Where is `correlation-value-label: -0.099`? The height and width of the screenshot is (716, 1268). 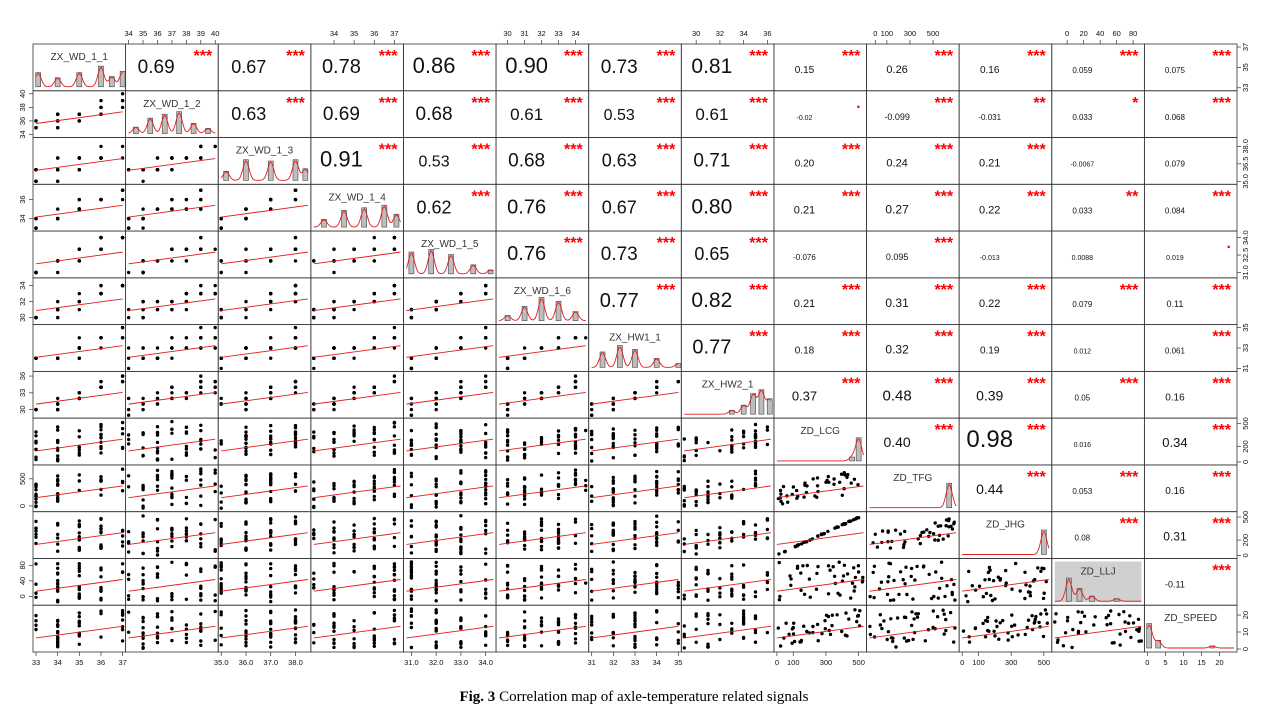
correlation-value-label: -0.099 is located at coordinates (897, 117).